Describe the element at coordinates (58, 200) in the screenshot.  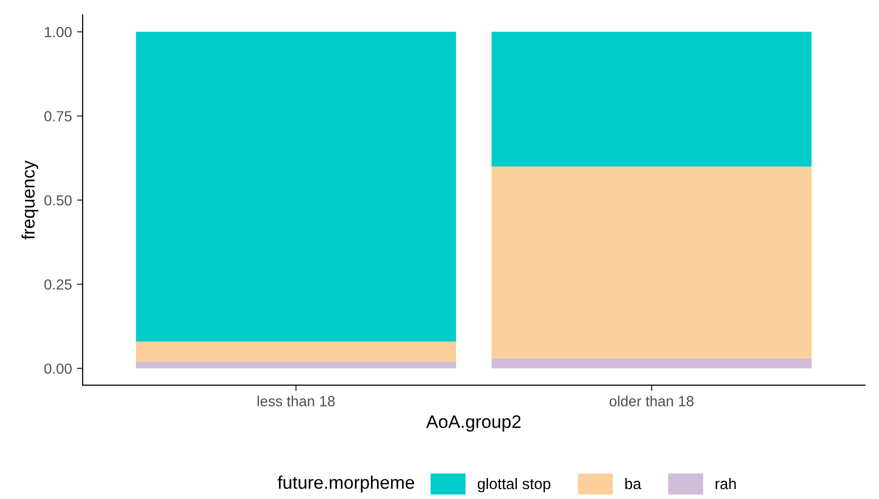
I see `y-tick-label: 0.50` at that location.